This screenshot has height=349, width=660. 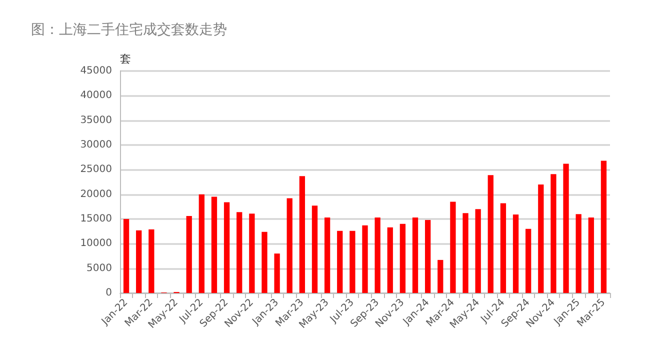 What do you see at coordinates (96, 219) in the screenshot?
I see `y-tick-label: 15000` at bounding box center [96, 219].